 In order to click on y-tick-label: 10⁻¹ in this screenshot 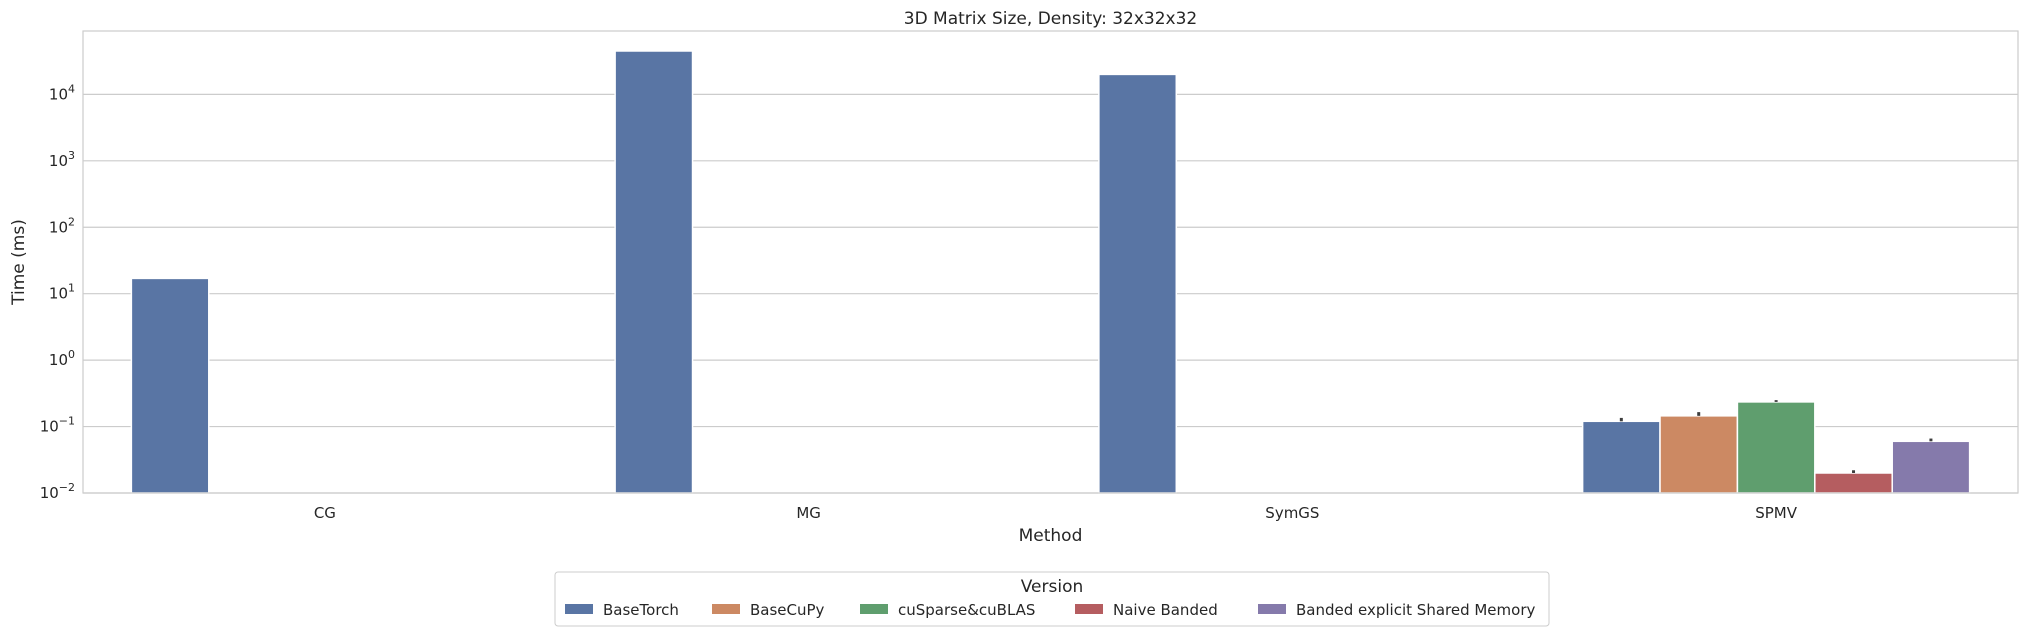, I will do `click(57, 425)`.